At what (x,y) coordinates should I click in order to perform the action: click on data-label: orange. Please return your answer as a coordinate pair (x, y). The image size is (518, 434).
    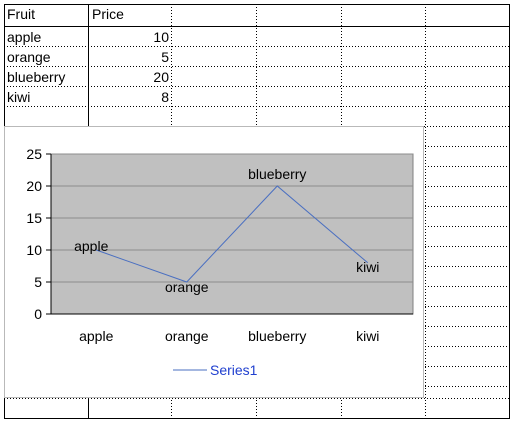
    Looking at the image, I should click on (187, 287).